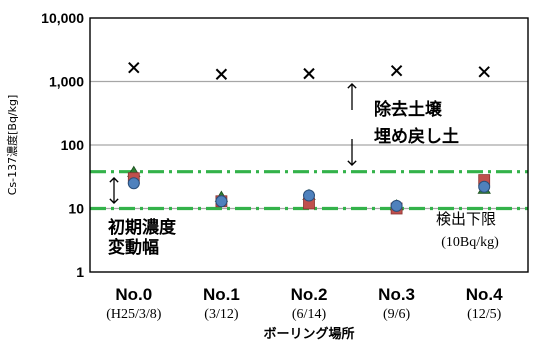 The height and width of the screenshot is (347, 538). I want to click on x-tick-label: No.2, so click(309, 294).